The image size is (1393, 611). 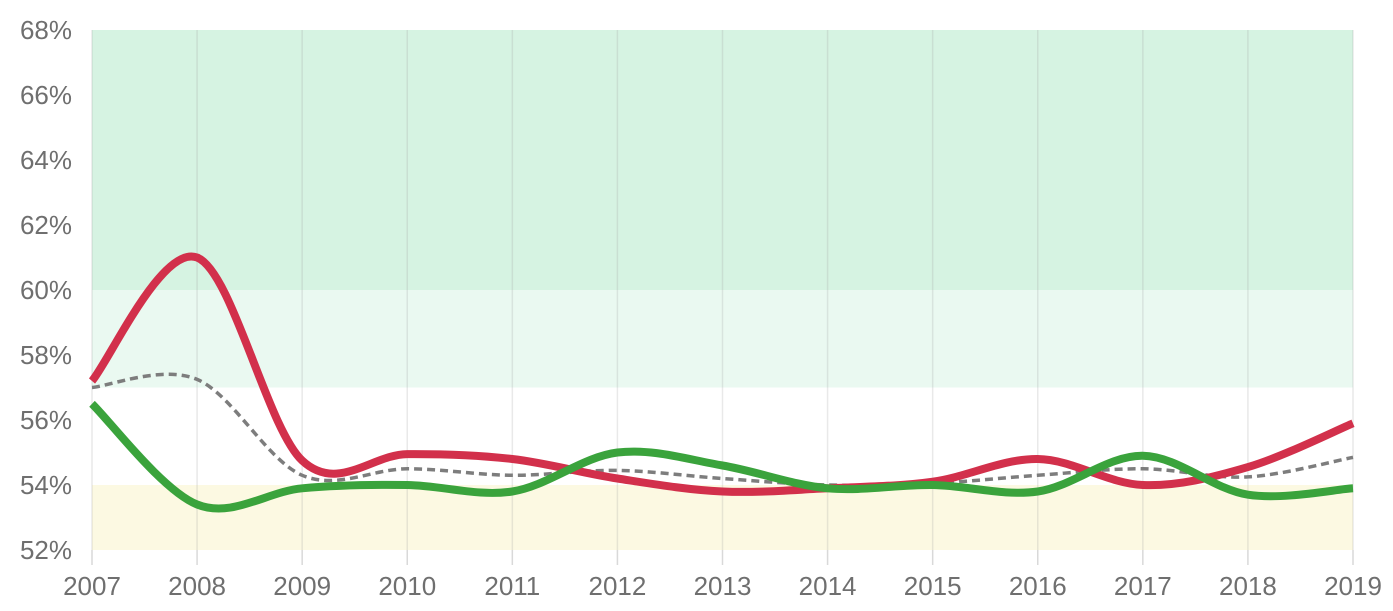 I want to click on y-axis-label-56pct: 56%, so click(x=46, y=420).